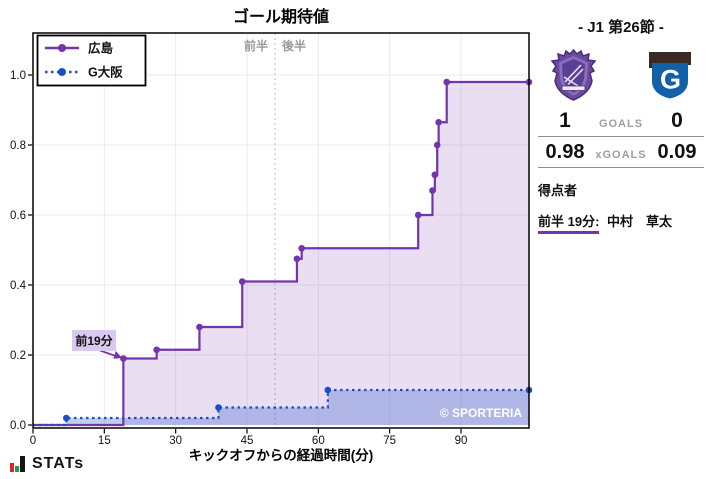  Describe the element at coordinates (105, 72) in the screenshot. I see `legend-label: G大阪` at that location.